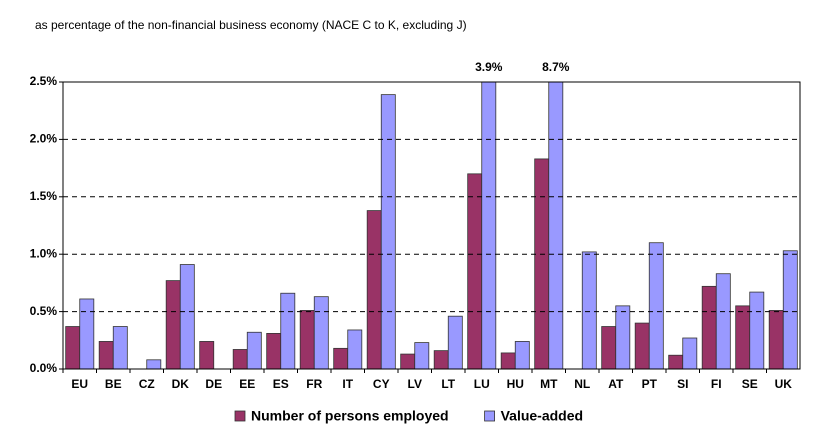  I want to click on legend-label: Number of persons employed, so click(350, 416).